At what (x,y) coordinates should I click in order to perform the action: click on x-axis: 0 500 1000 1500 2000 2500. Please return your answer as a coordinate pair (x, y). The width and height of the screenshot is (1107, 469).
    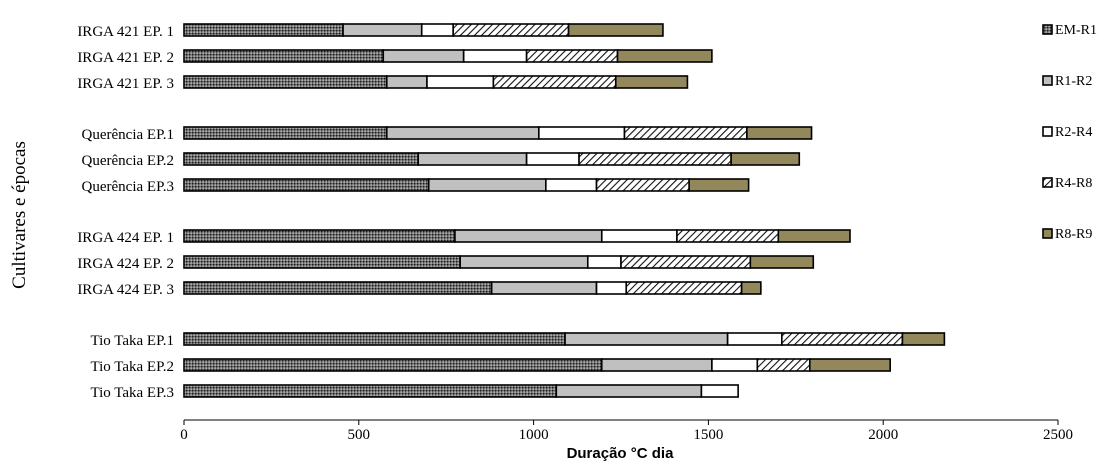
    Looking at the image, I should click on (626, 431).